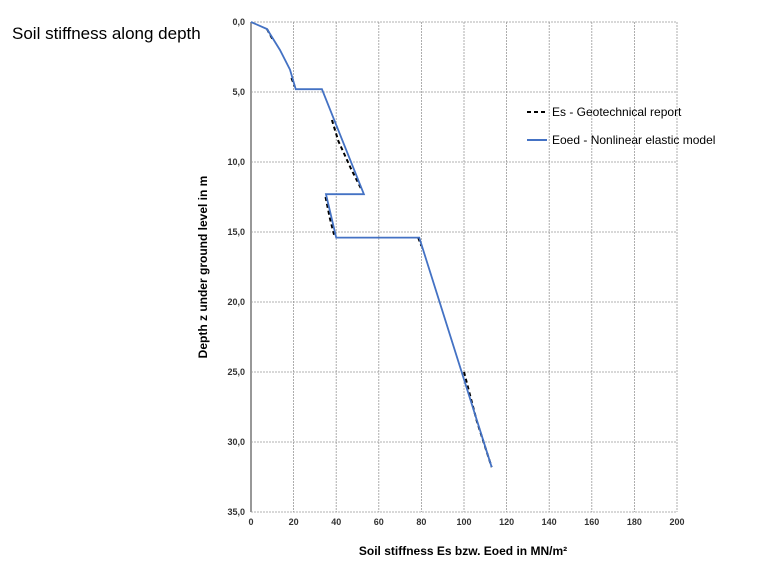  Describe the element at coordinates (421, 522) in the screenshot. I see `x-tick-label: 80` at that location.